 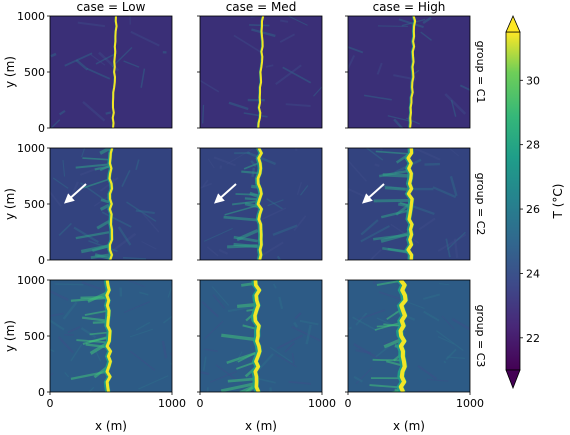 I want to click on y-tick-label: 0, so click(x=41, y=392).